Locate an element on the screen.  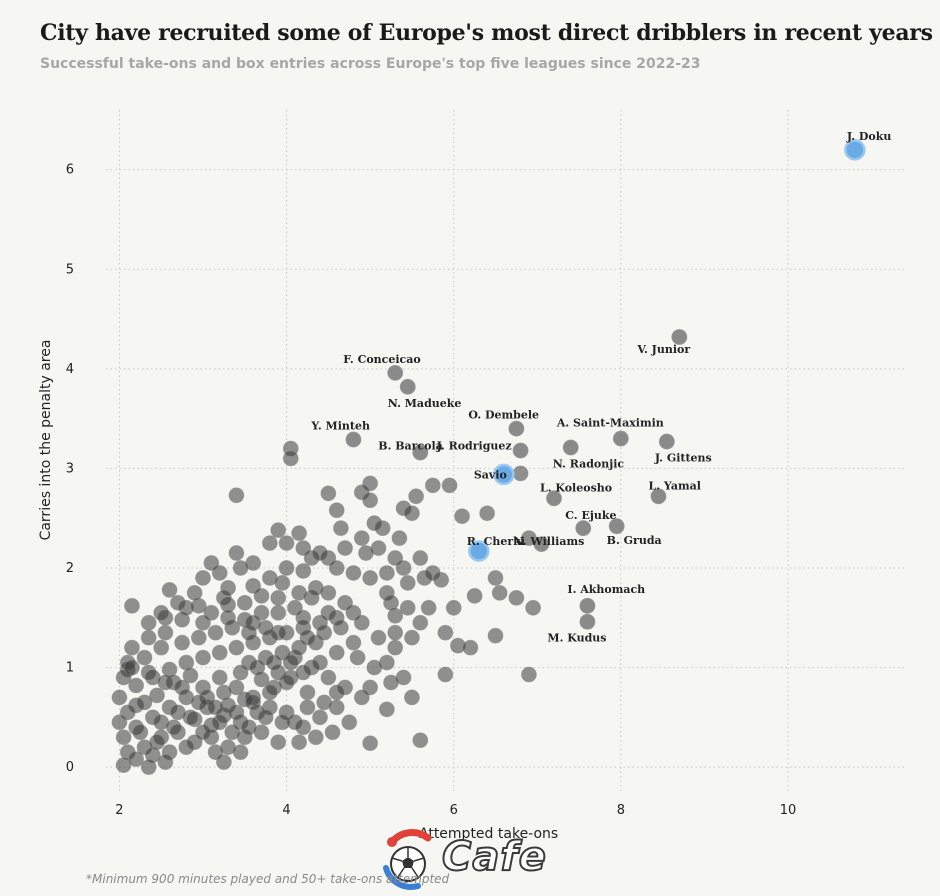
player-label: N. Radonjic is located at coordinates (589, 464).